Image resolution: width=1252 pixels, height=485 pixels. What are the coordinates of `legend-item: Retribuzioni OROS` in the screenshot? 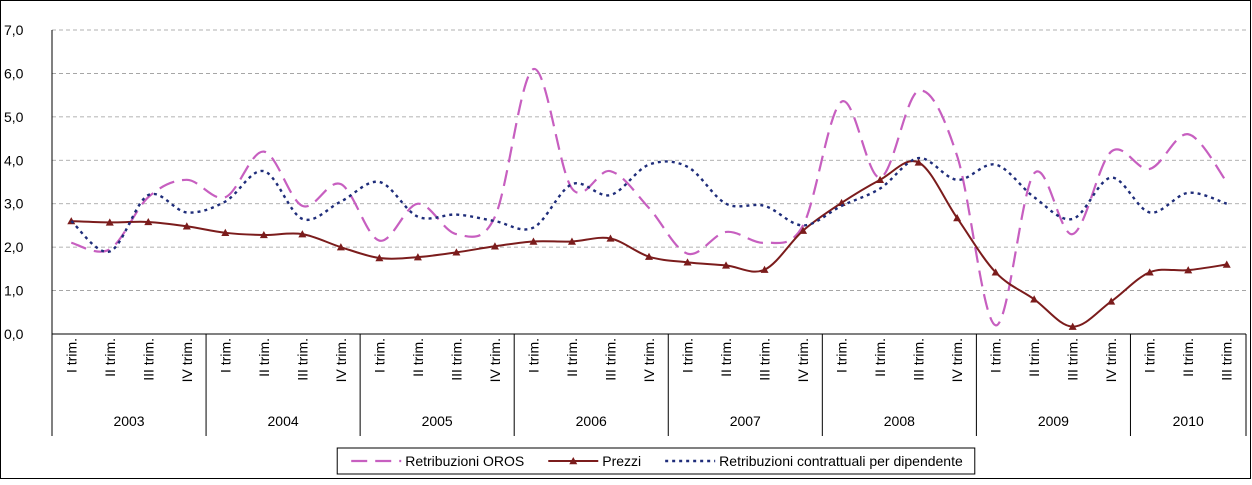 It's located at (437, 461).